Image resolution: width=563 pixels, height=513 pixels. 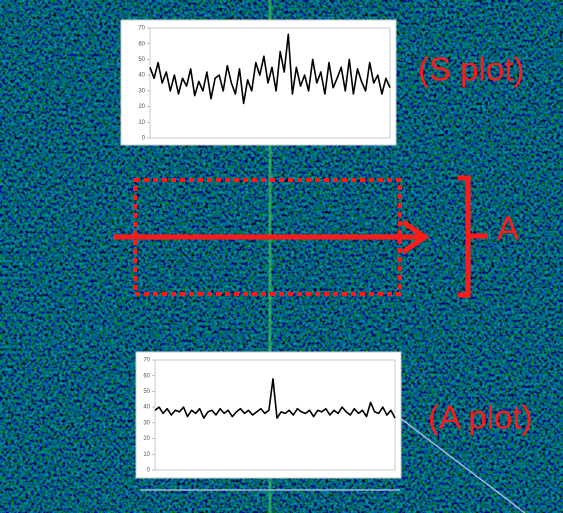 I want to click on a-plot-label: (A plot), so click(x=480, y=417).